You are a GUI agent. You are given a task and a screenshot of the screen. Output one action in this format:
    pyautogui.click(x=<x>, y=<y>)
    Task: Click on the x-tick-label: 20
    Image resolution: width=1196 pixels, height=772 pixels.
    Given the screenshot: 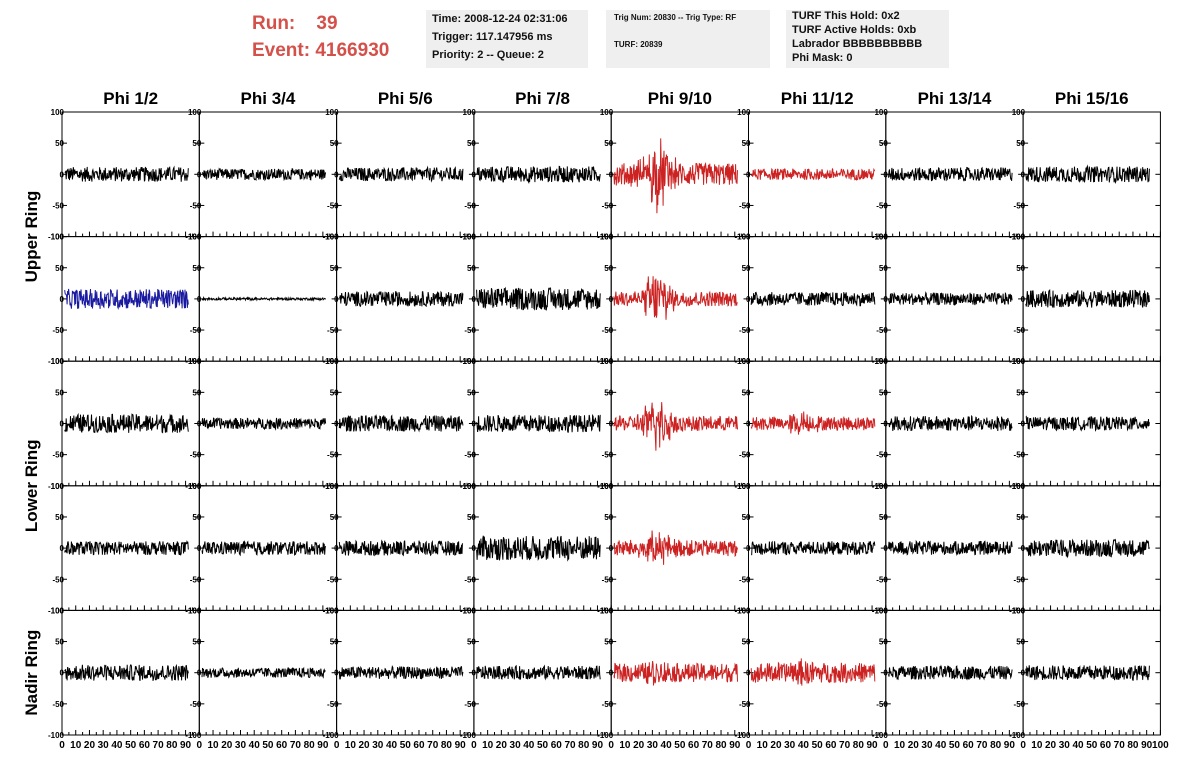 What is the action you would take?
    pyautogui.click(x=1051, y=745)
    